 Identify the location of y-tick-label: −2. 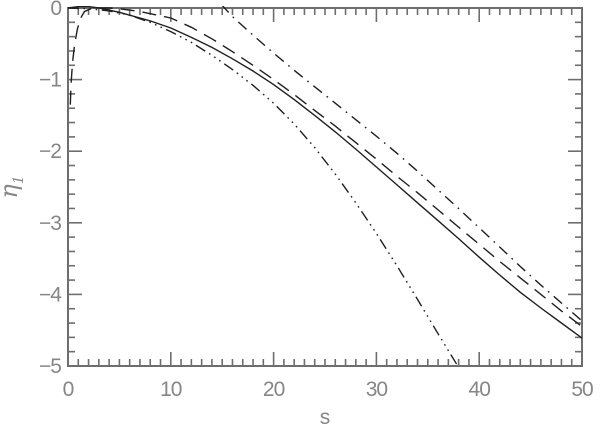
(50, 151).